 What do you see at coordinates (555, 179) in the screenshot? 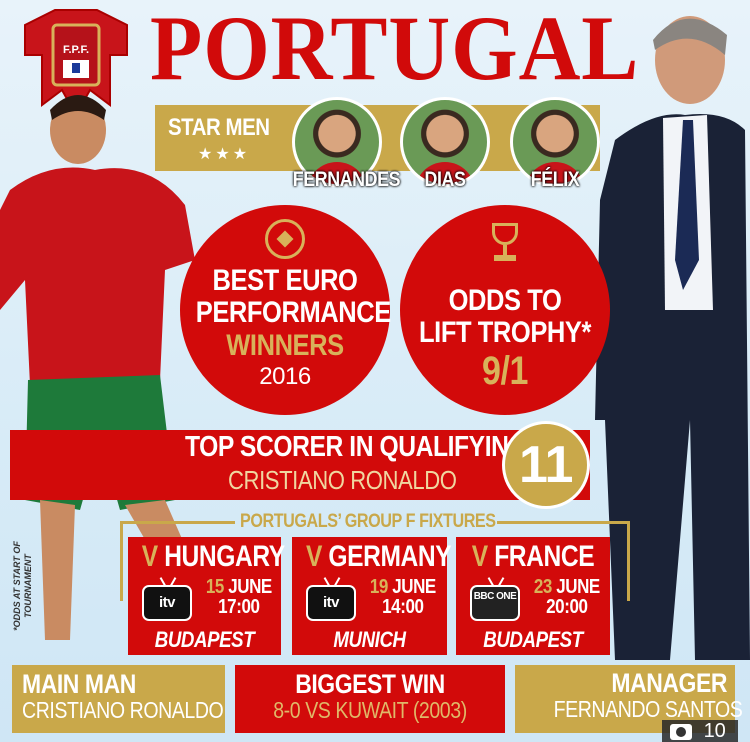
I see `player-name: FÉLIX` at bounding box center [555, 179].